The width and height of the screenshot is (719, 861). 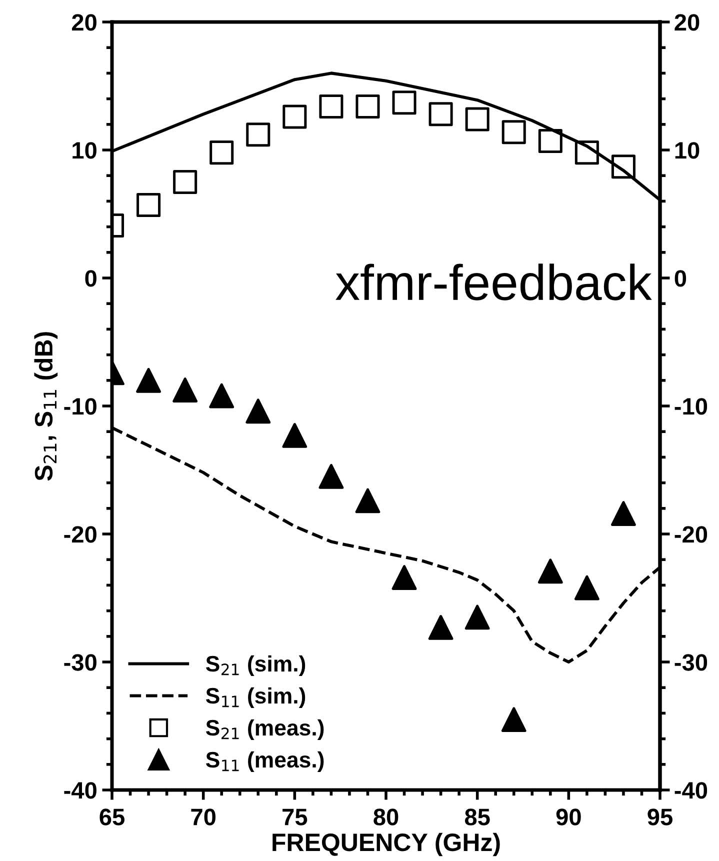 I want to click on y2-tick-label: -40, so click(x=691, y=790).